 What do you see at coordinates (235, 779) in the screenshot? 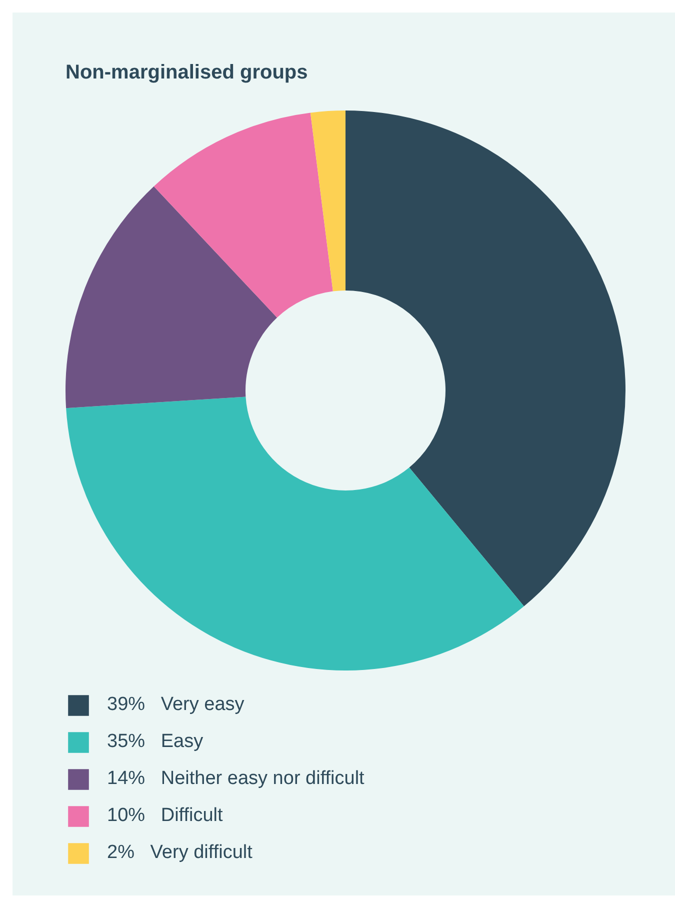
I see `legend-label: 14% Neither easy nor difficult` at bounding box center [235, 779].